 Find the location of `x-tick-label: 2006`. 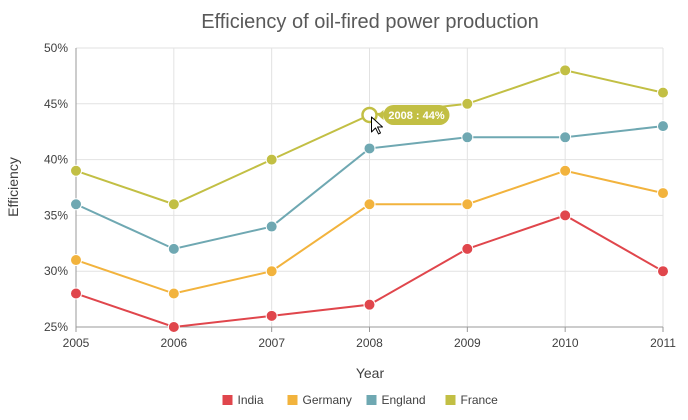

x-tick-label: 2006 is located at coordinates (173, 343).